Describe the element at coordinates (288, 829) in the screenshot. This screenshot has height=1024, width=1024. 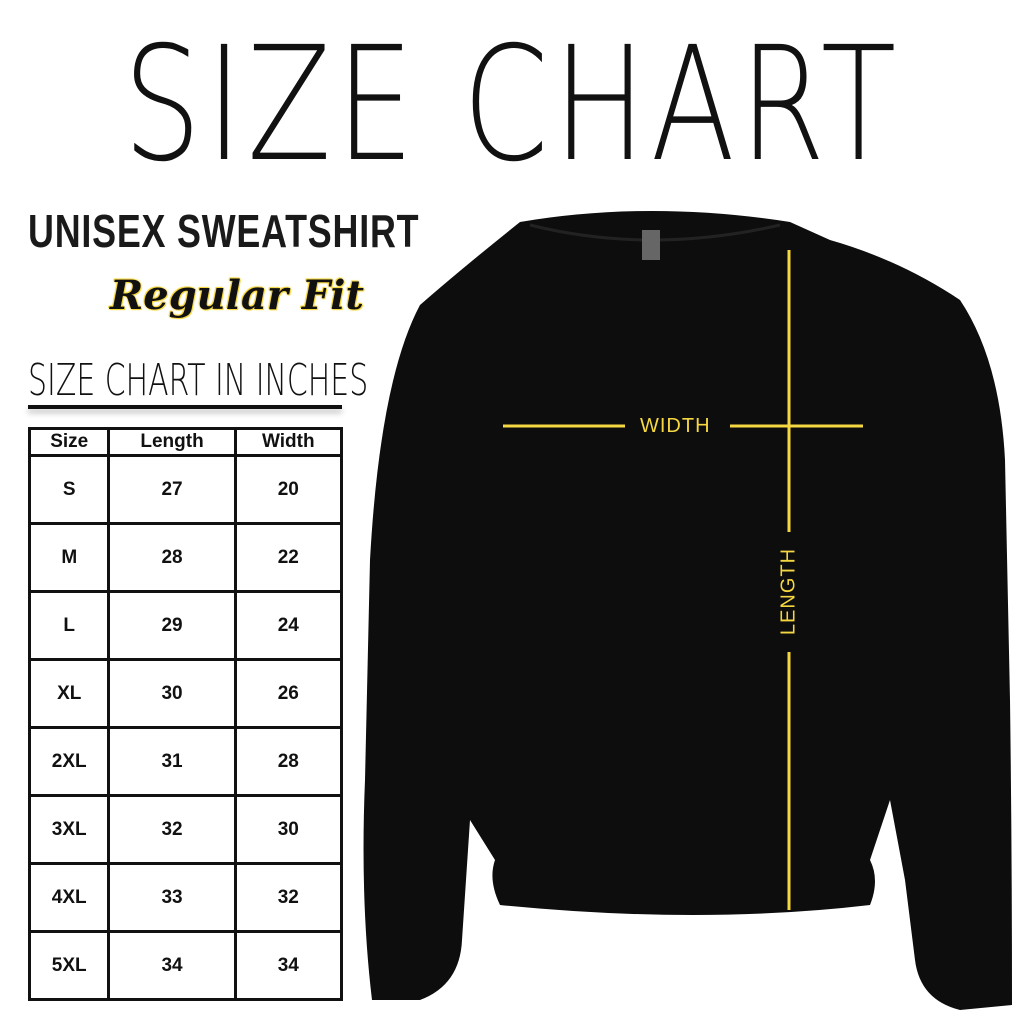
I see `cell-width: 30` at that location.